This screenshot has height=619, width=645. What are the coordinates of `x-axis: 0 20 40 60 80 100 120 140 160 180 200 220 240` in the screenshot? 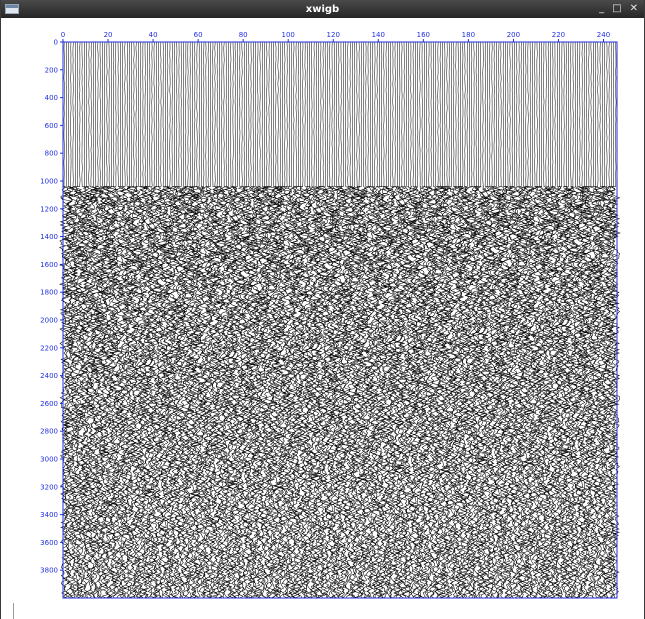 It's located at (335, 36).